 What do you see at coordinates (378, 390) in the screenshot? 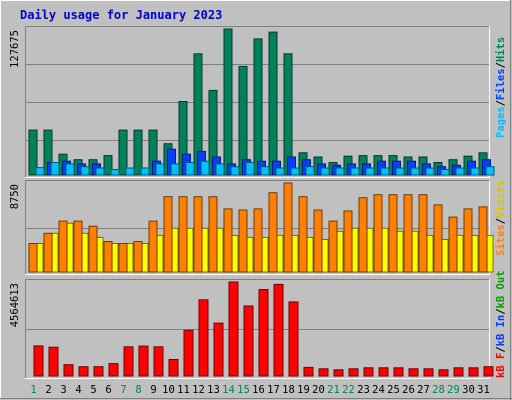
I see `day-label-24: 24` at bounding box center [378, 390].